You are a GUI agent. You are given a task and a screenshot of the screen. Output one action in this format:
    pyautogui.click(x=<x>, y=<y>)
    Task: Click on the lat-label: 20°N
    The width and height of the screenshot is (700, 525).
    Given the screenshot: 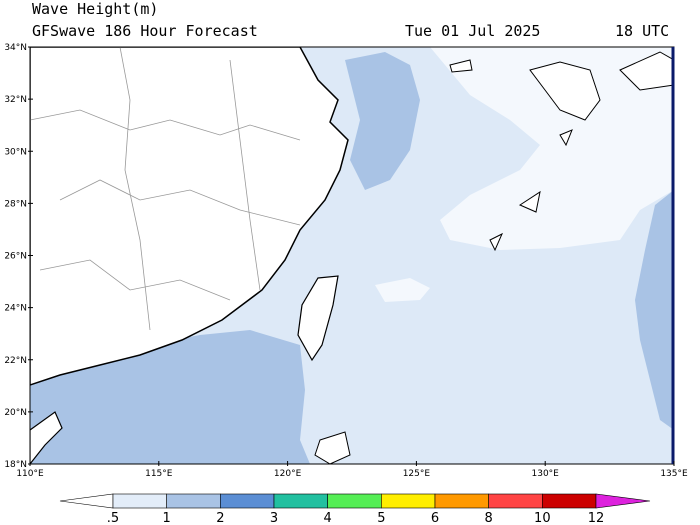 What is the action you would take?
    pyautogui.click(x=15, y=413)
    